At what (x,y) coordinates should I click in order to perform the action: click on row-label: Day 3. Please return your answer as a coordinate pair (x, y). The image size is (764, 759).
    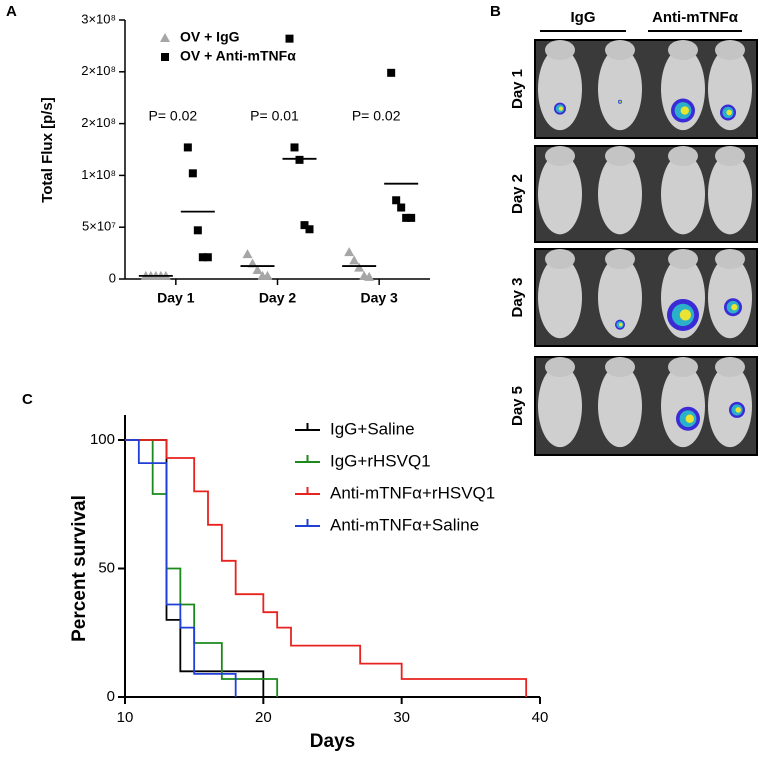
    Looking at the image, I should click on (517, 297).